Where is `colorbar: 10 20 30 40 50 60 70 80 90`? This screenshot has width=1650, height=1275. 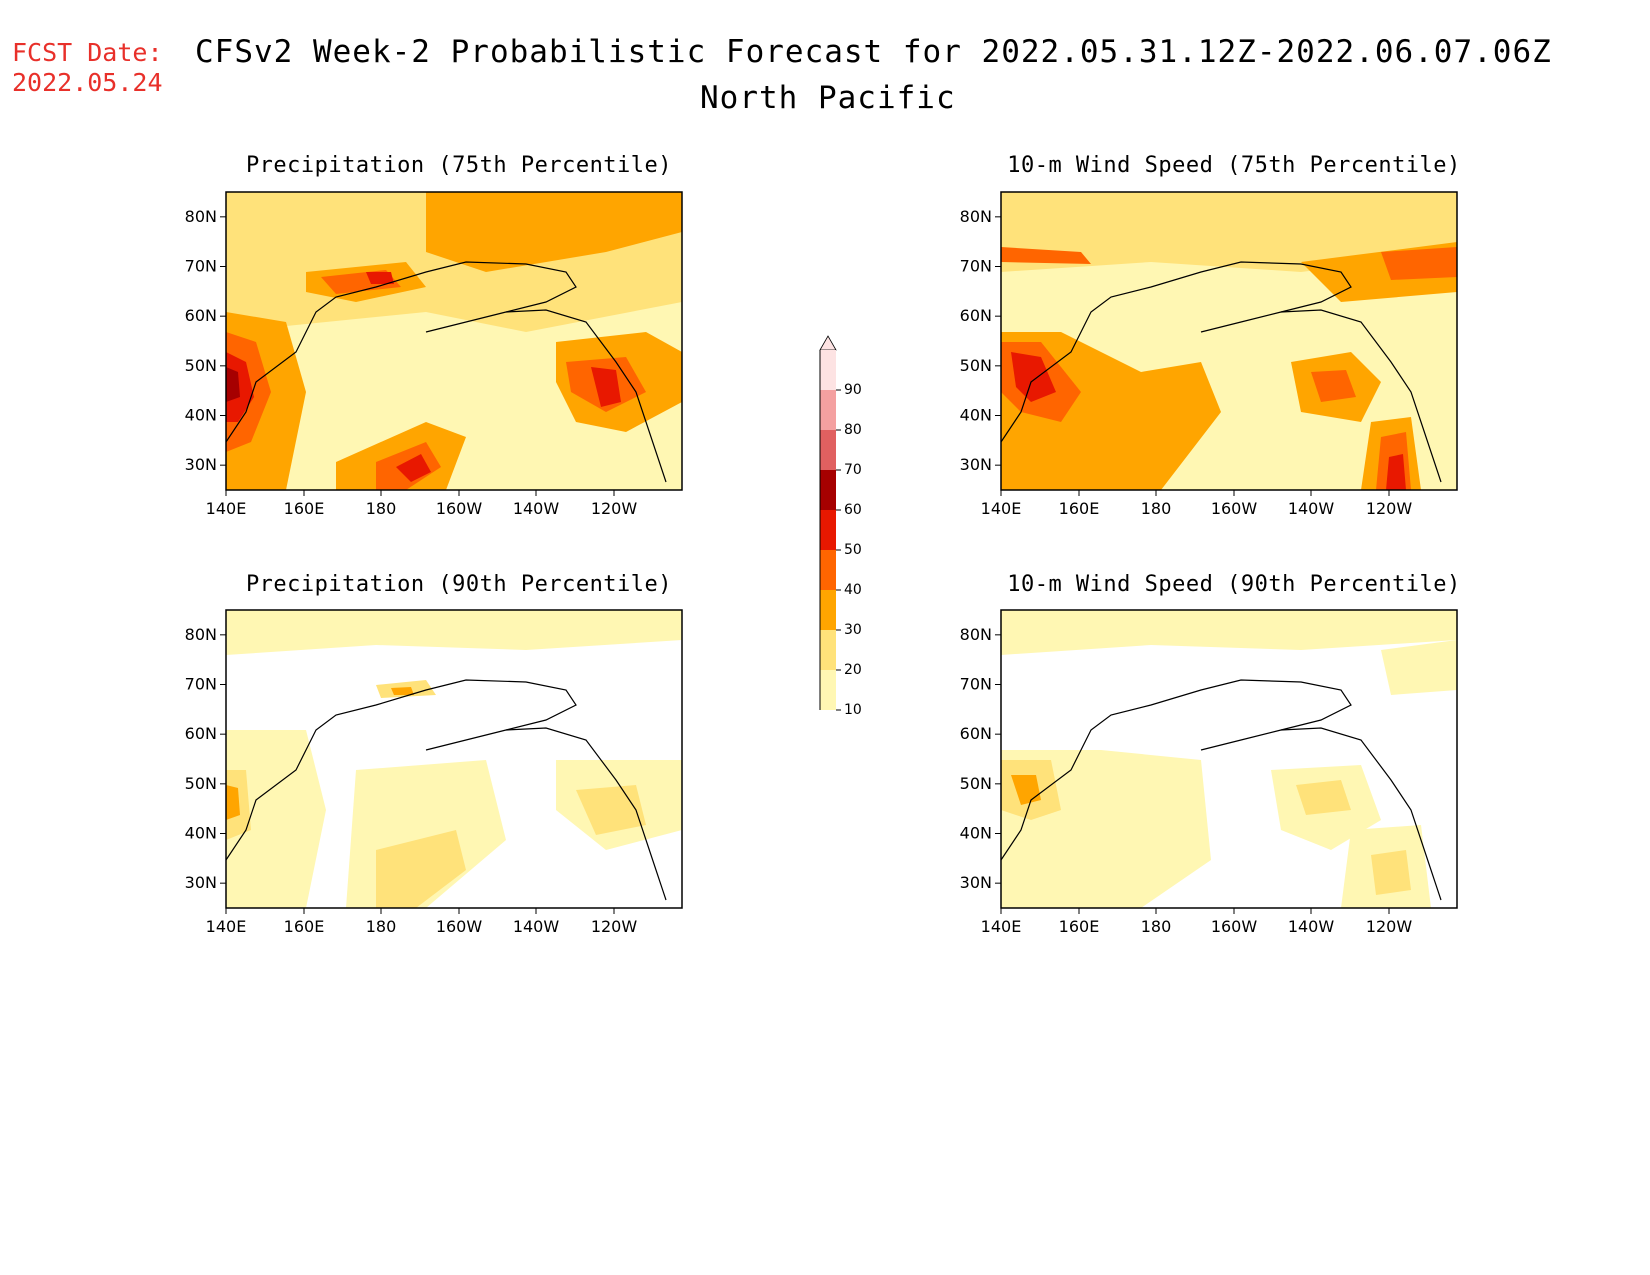
colorbar: 10 20 30 40 50 60 70 80 90 is located at coordinates (840, 526).